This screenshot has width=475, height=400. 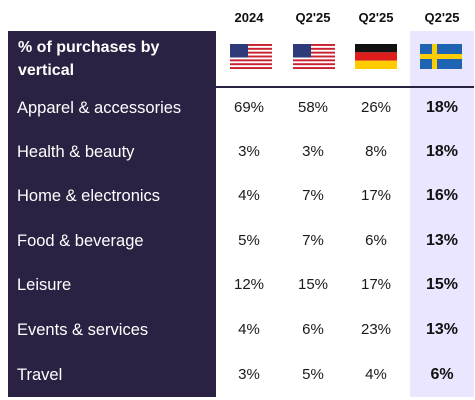 What do you see at coordinates (313, 107) in the screenshot?
I see `cell-q2-25-us: 58%` at bounding box center [313, 107].